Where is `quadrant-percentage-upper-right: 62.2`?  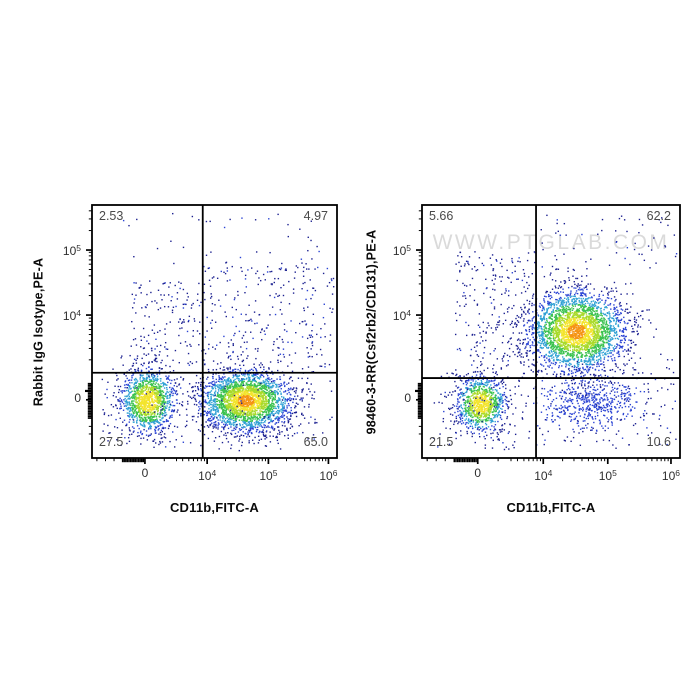 quadrant-percentage-upper-right: 62.2 is located at coordinates (658, 216).